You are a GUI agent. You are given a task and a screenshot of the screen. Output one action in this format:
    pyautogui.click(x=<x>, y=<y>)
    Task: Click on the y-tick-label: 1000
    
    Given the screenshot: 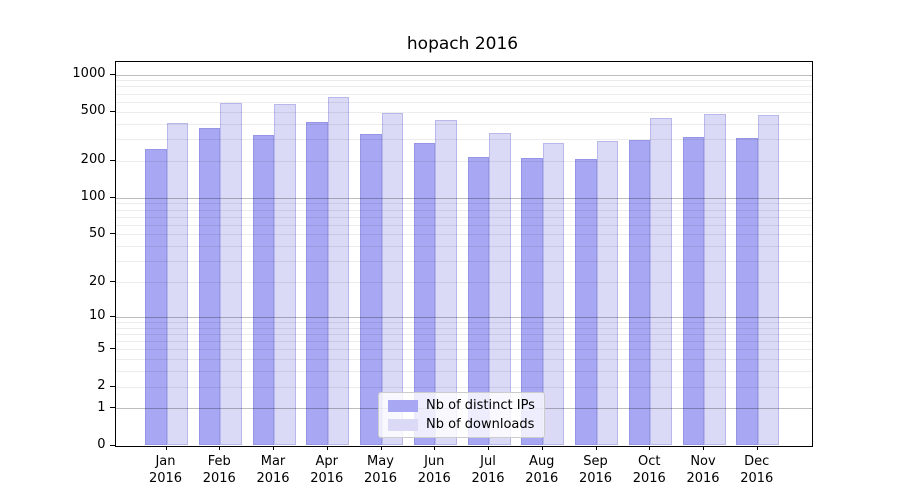 What is the action you would take?
    pyautogui.click(x=89, y=74)
    